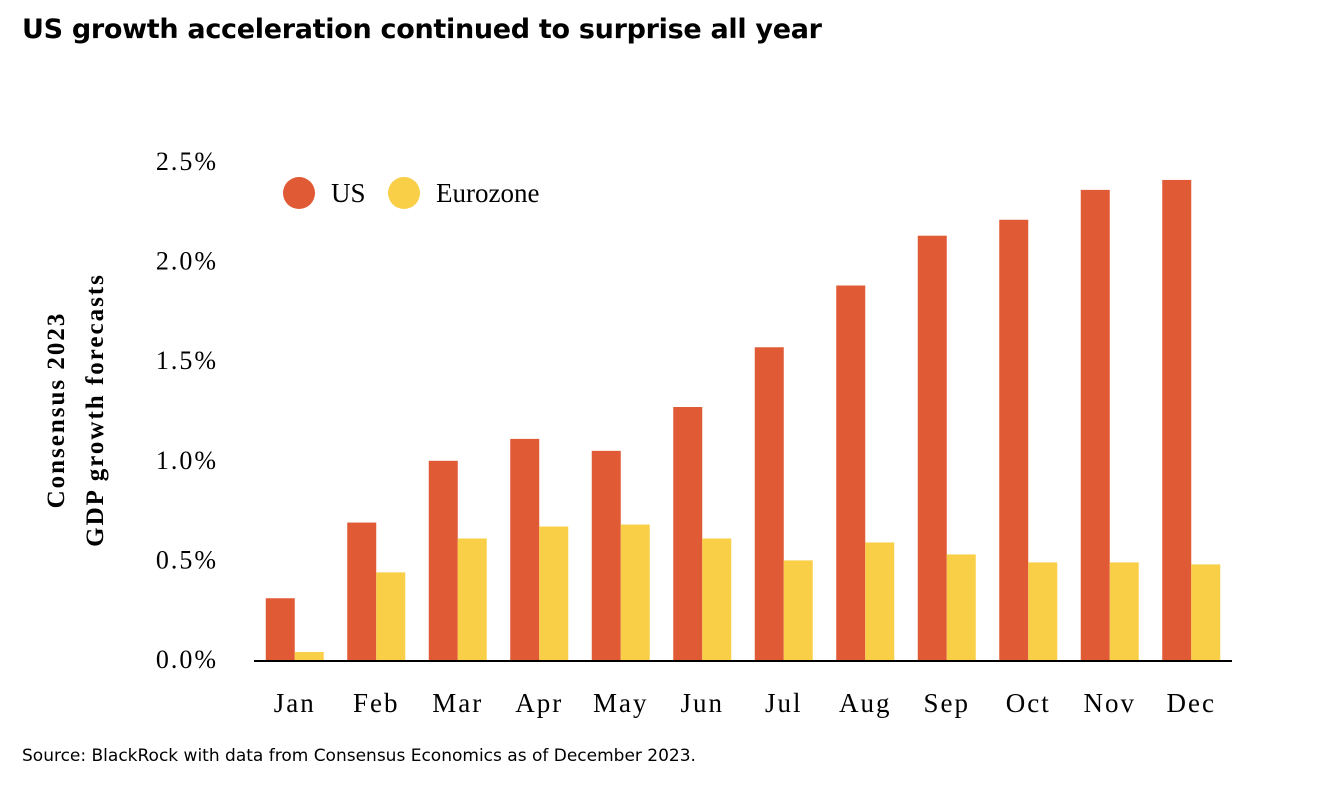  What do you see at coordinates (487, 193) in the screenshot?
I see `legend-label-eurozone: Eurozone` at bounding box center [487, 193].